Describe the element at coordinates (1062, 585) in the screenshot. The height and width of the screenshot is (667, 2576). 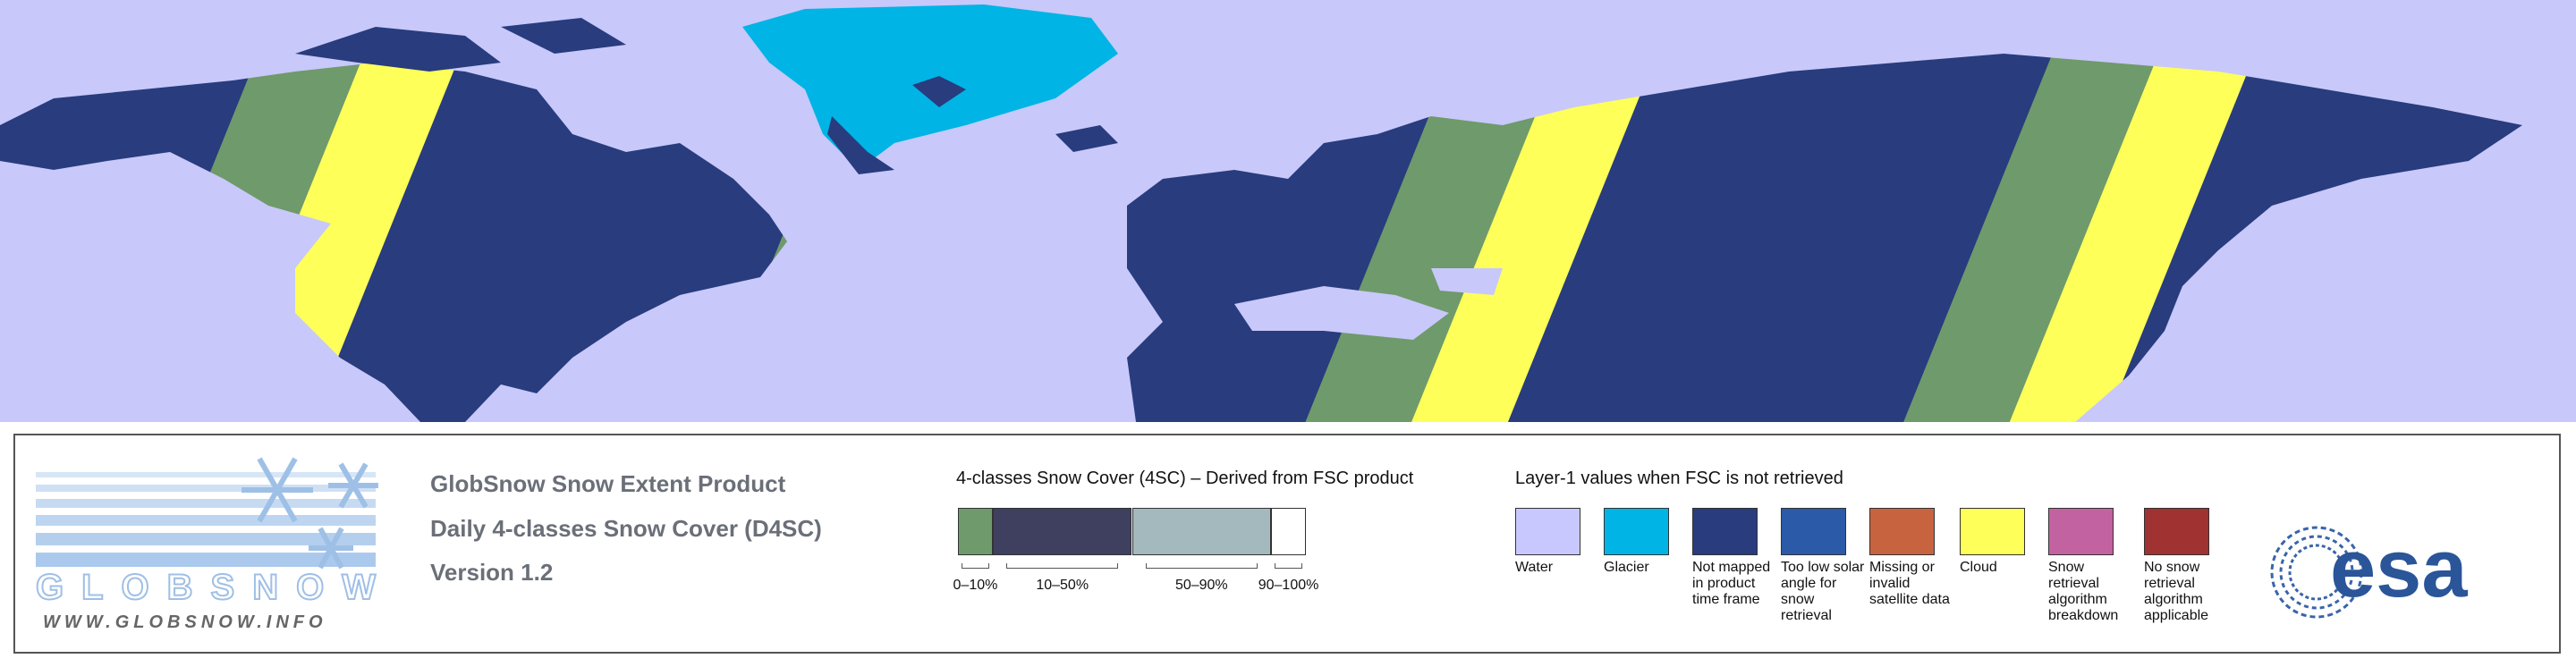
I see `snow-cover-label: 10–50%` at that location.